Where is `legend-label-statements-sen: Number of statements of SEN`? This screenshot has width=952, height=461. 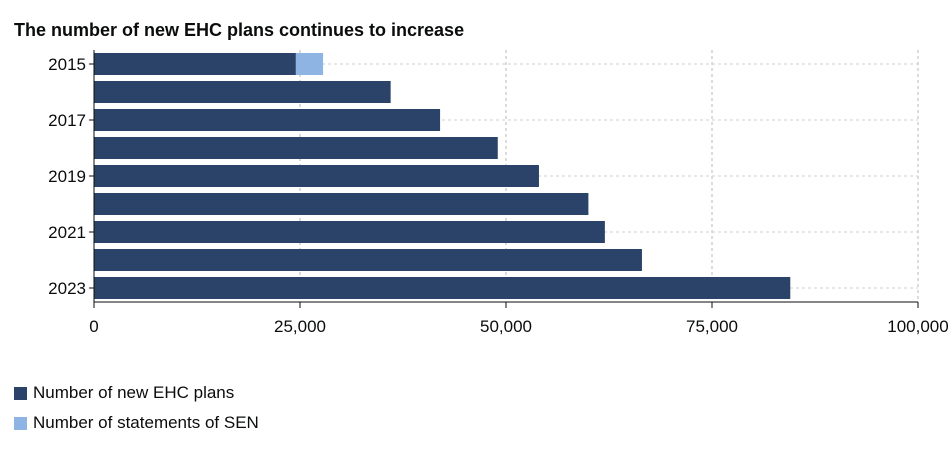
legend-label-statements-sen: Number of statements of SEN is located at coordinates (146, 422).